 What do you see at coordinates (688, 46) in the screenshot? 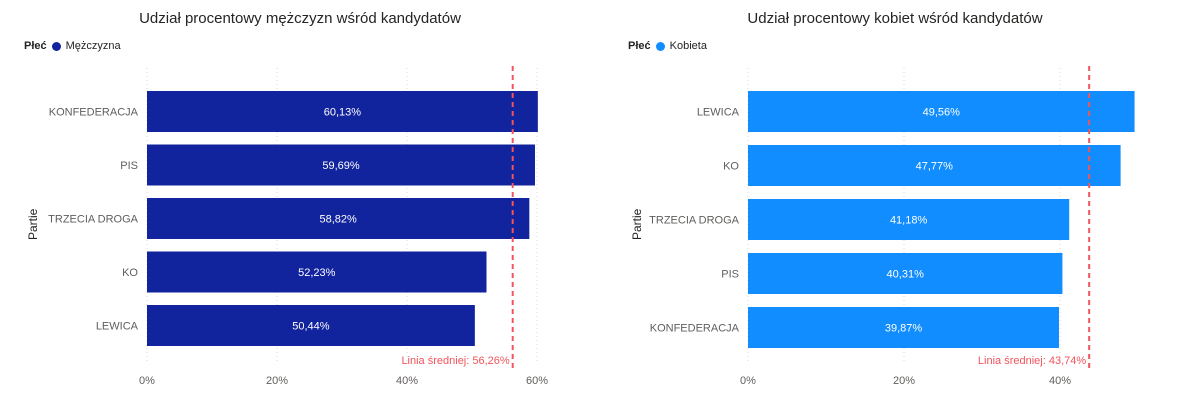
I see `legend-item-label: Kobieta` at bounding box center [688, 46].